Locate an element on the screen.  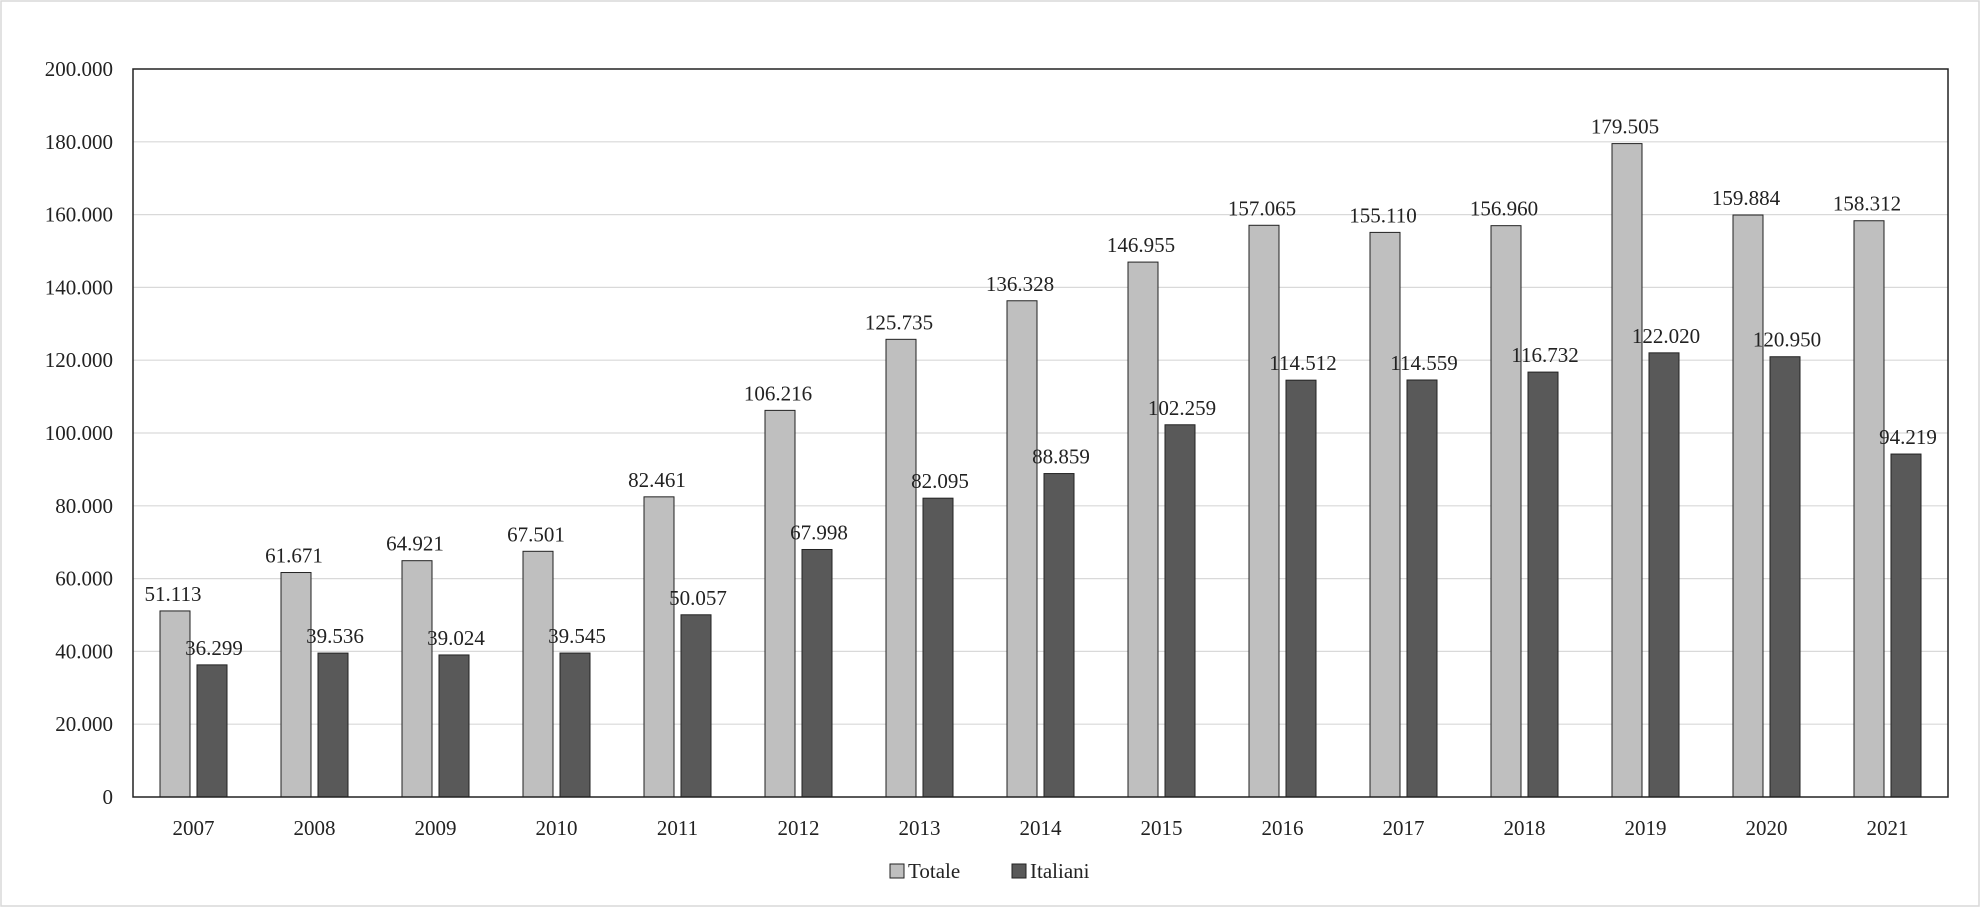
data-label-totale-2018: 156.960 is located at coordinates (1504, 209).